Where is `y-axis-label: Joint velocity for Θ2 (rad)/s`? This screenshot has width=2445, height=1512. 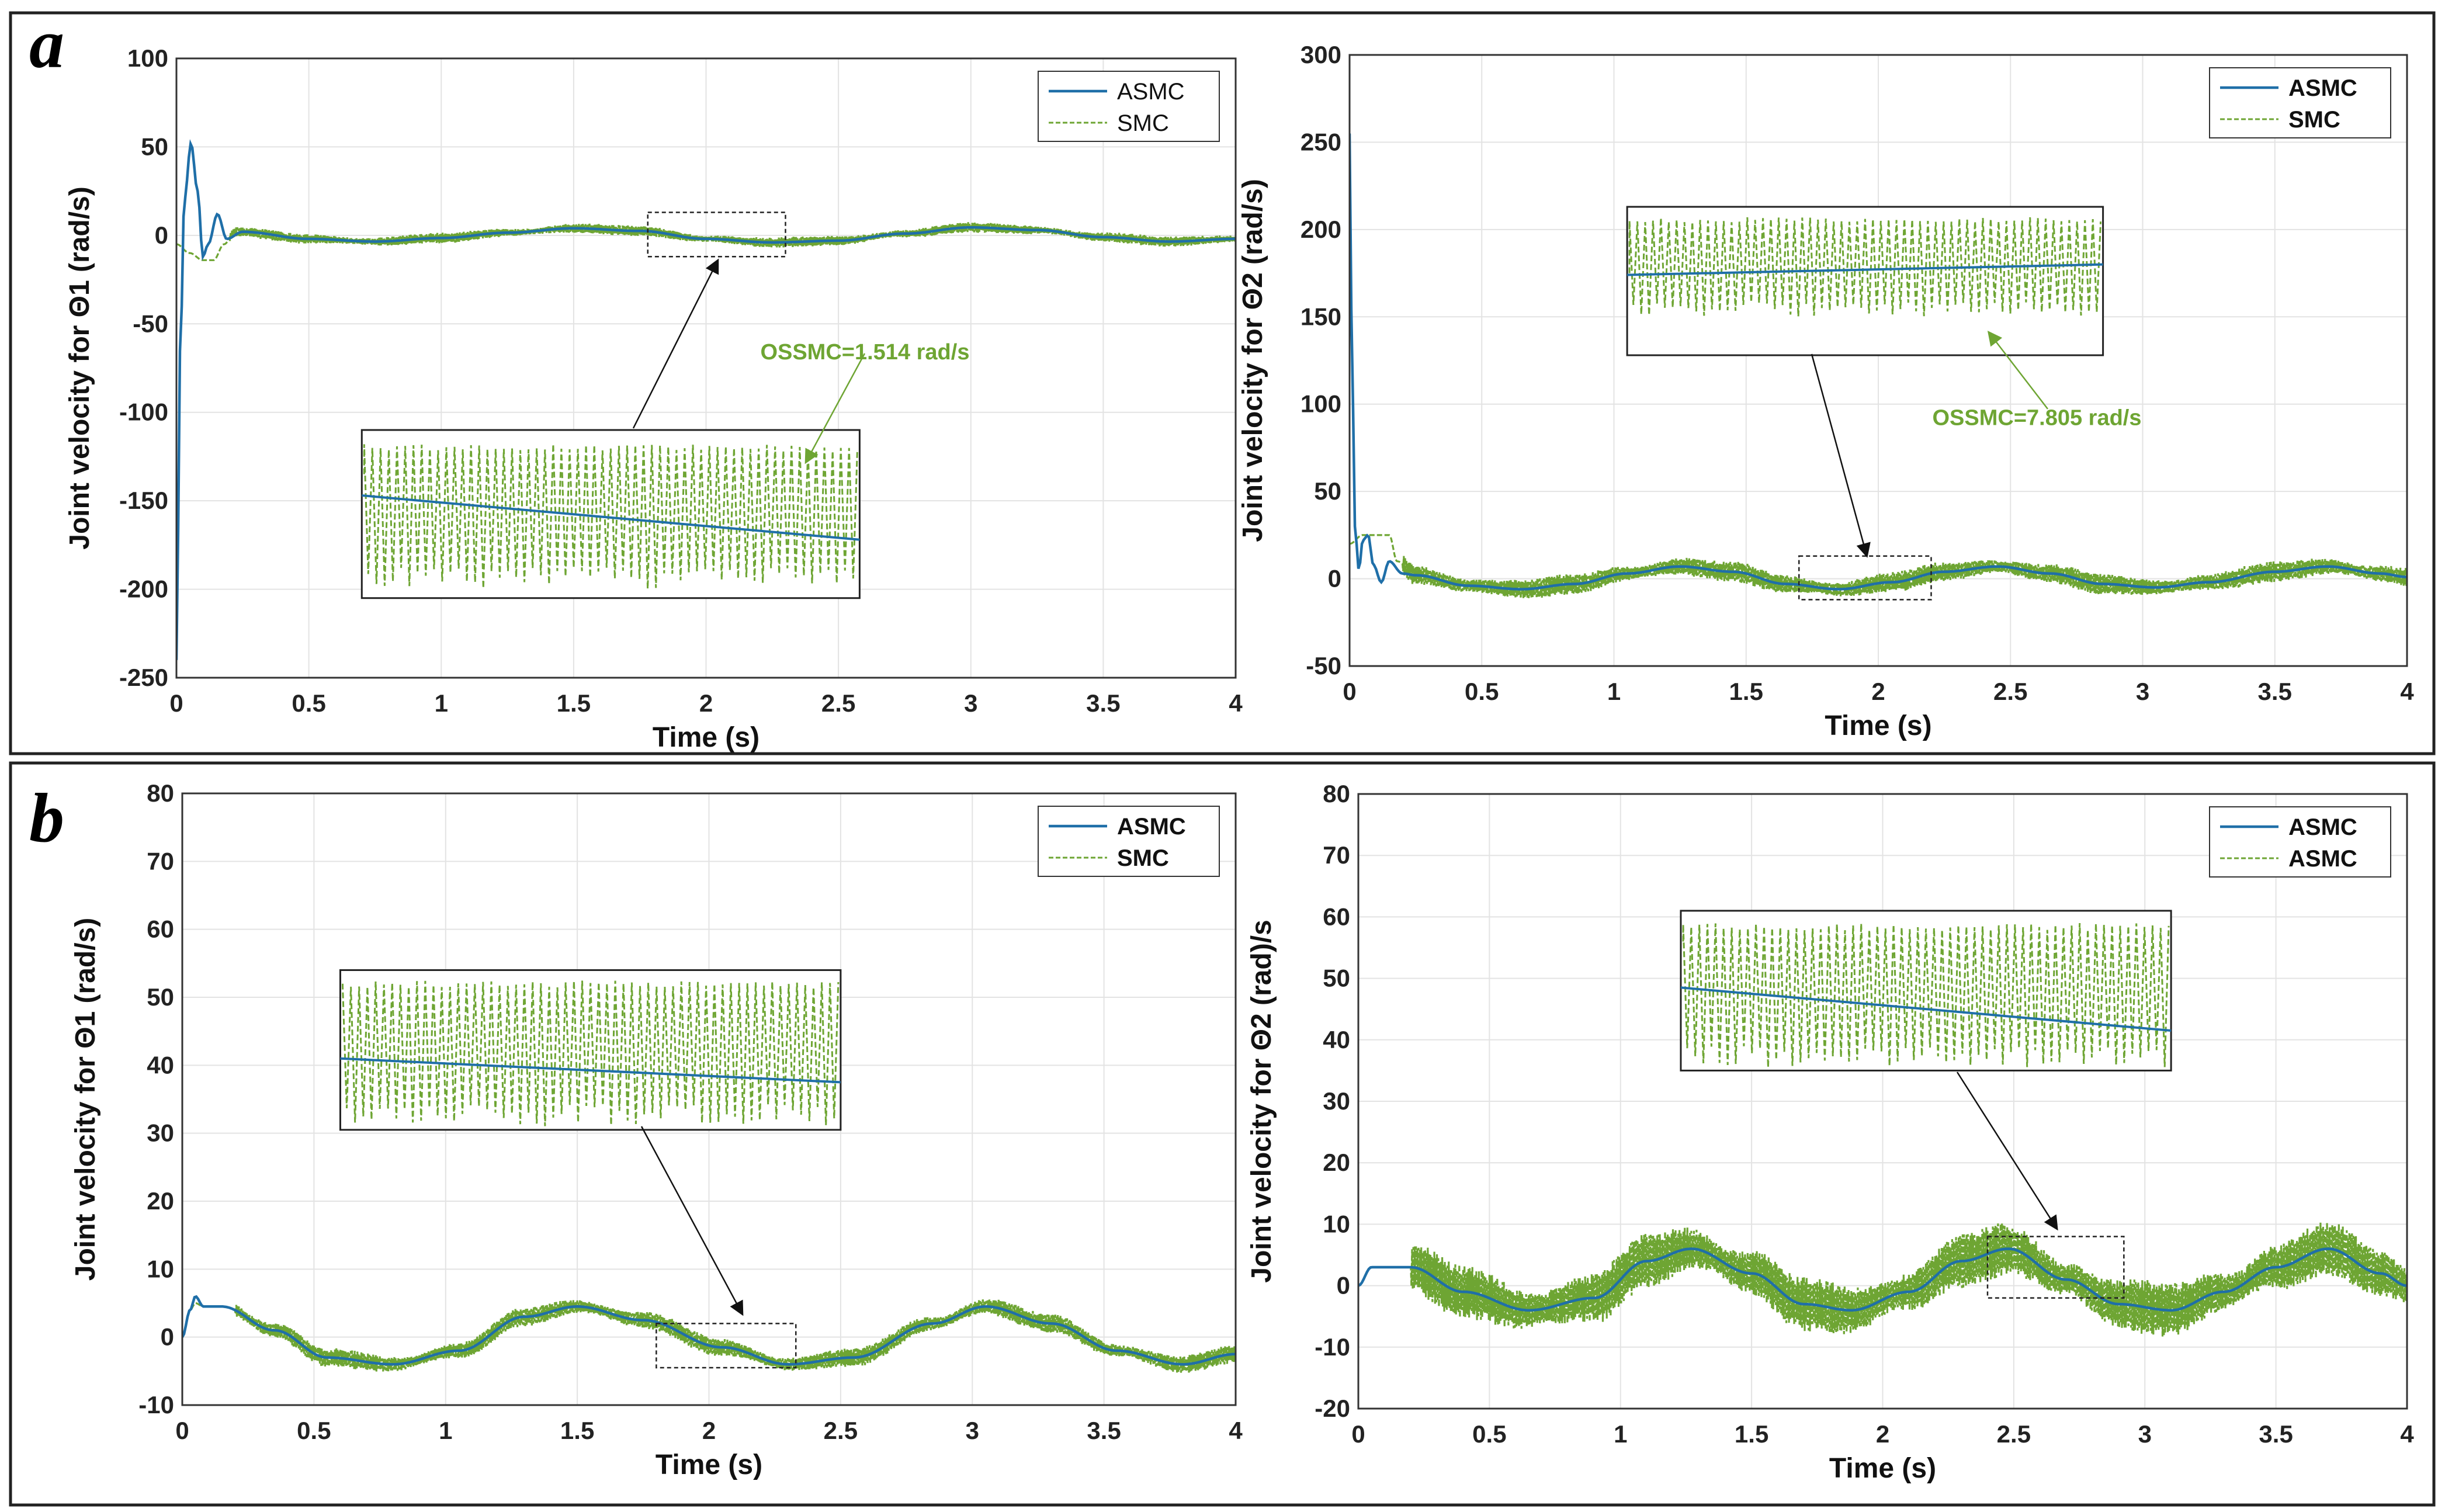 y-axis-label: Joint velocity for Θ2 (rad)/s is located at coordinates (1261, 1101).